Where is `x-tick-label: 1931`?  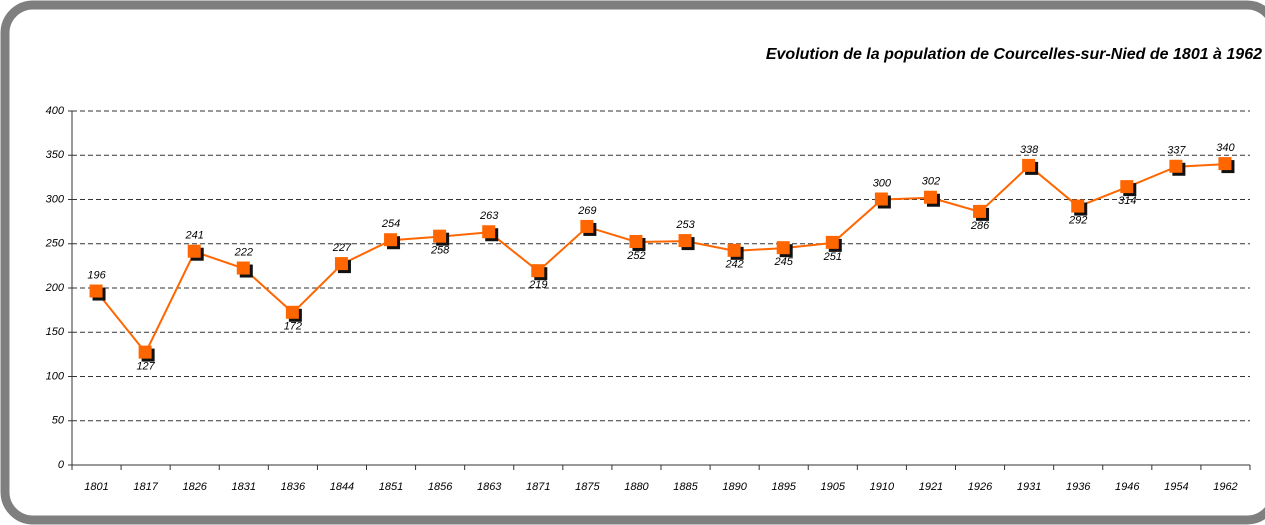 x-tick-label: 1931 is located at coordinates (1029, 487).